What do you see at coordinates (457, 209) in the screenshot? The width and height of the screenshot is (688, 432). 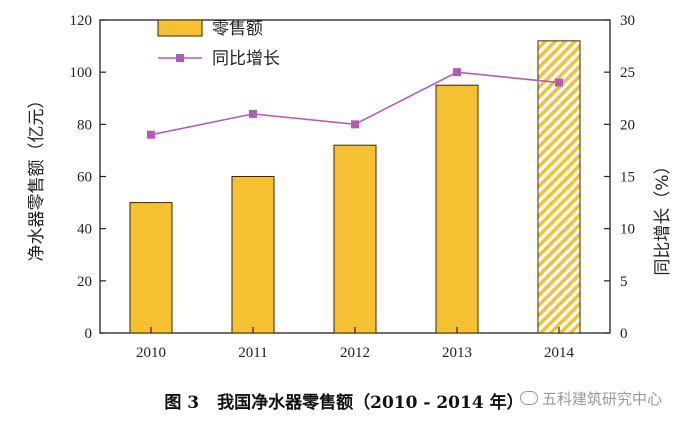 I see `bar-2013` at bounding box center [457, 209].